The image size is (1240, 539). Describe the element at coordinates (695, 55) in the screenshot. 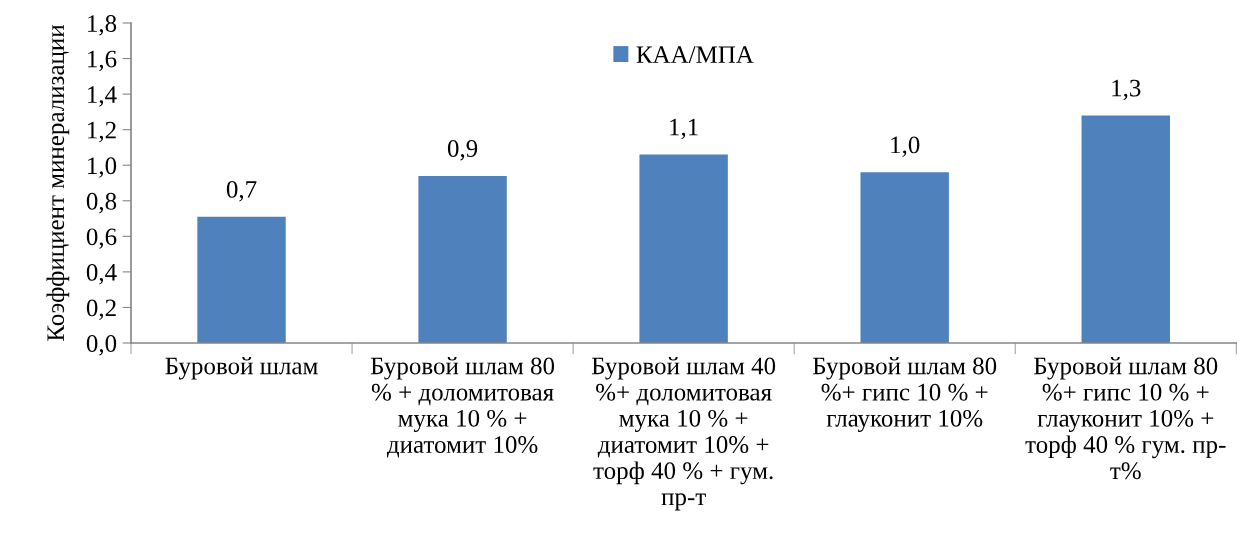

I see `legend-label: КАА/МПА` at that location.